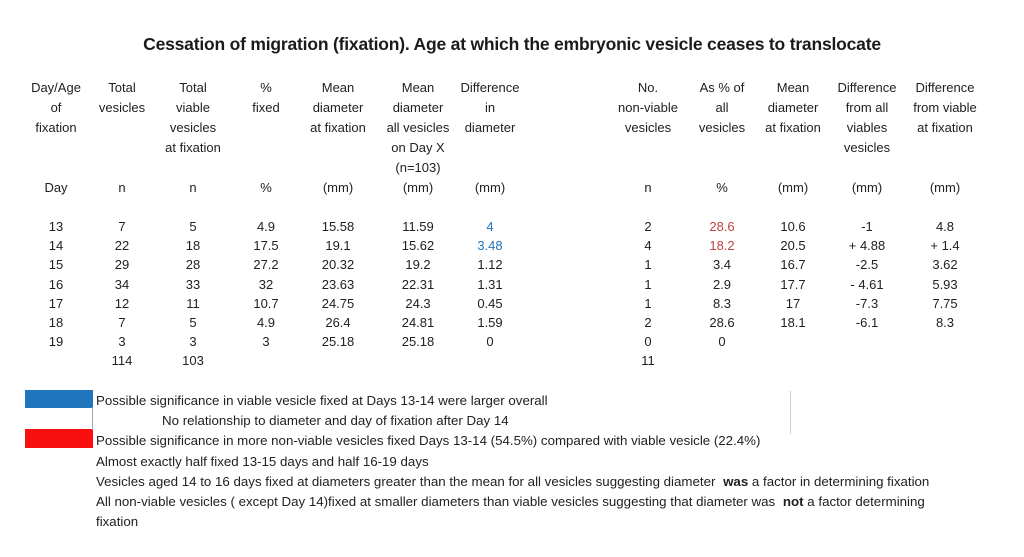  Describe the element at coordinates (867, 127) in the screenshot. I see `column-header-line: viables` at that location.